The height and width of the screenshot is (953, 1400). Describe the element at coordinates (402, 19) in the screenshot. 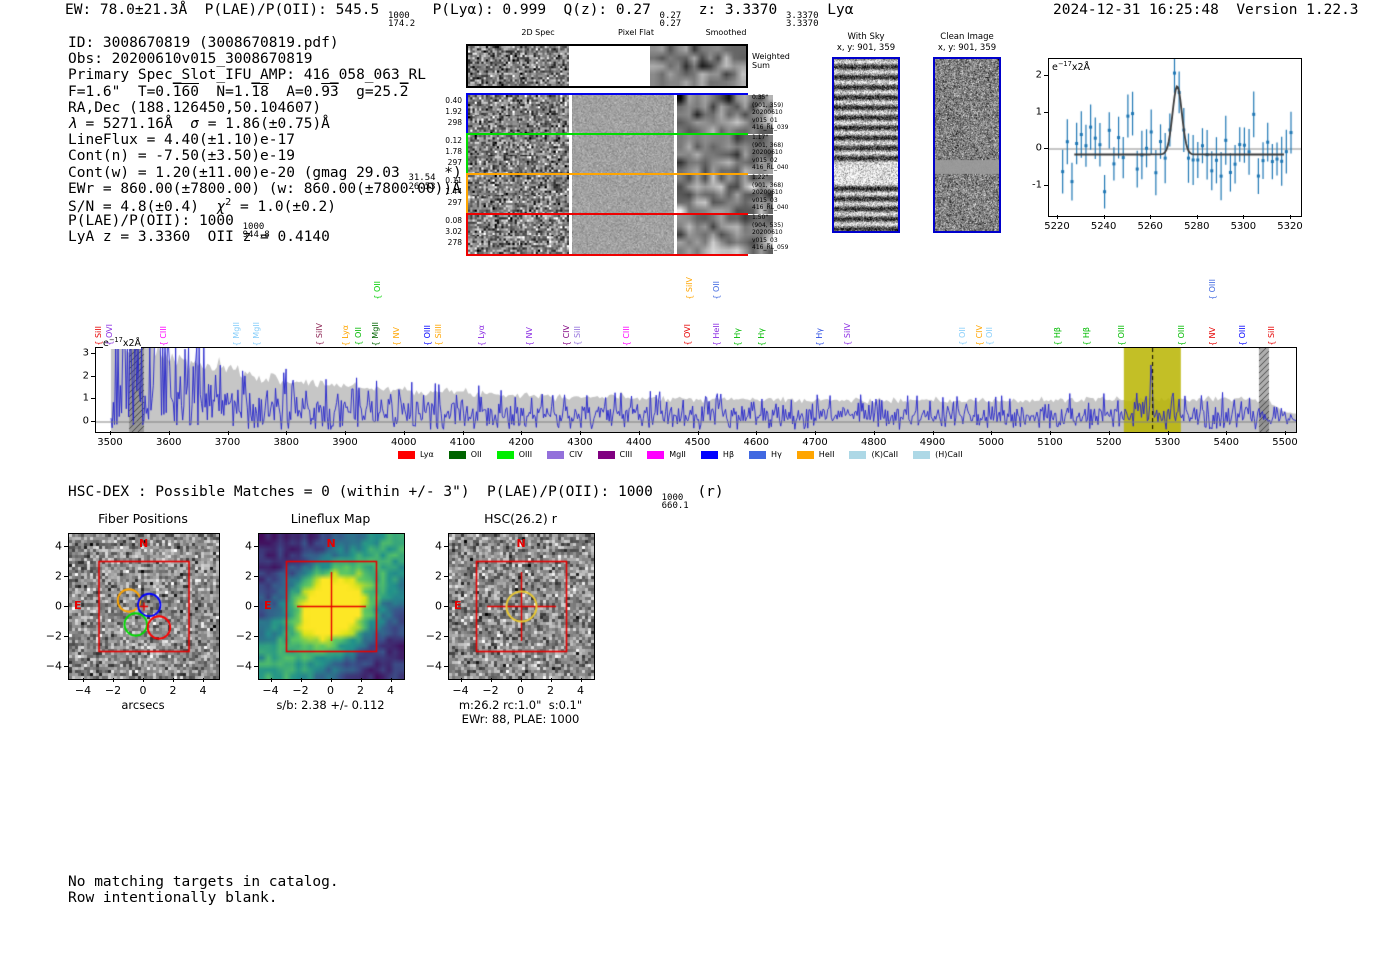

I see `header-segment: 1000 174.2` at that location.